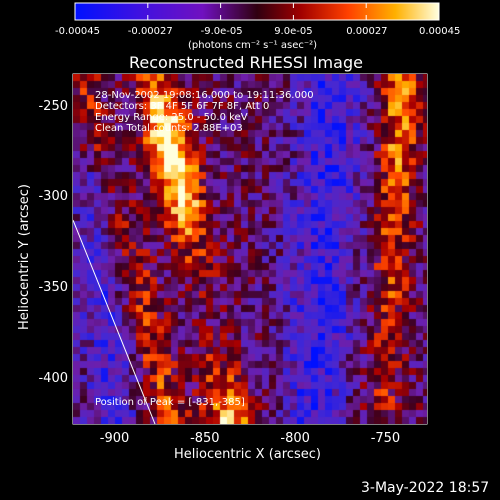  What do you see at coordinates (221, 31) in the screenshot?
I see `colorbar-tick-label: -9.0e-05` at bounding box center [221, 31].